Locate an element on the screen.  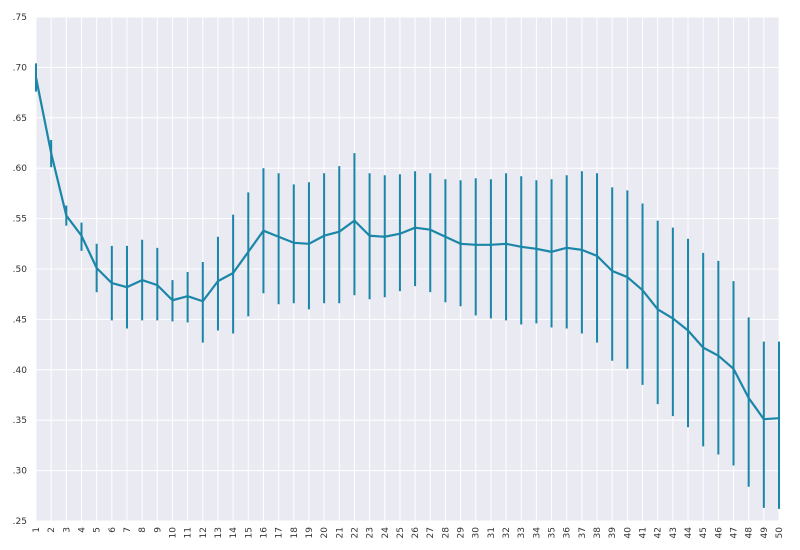
x-tick-label: 41 is located at coordinates (644, 532).